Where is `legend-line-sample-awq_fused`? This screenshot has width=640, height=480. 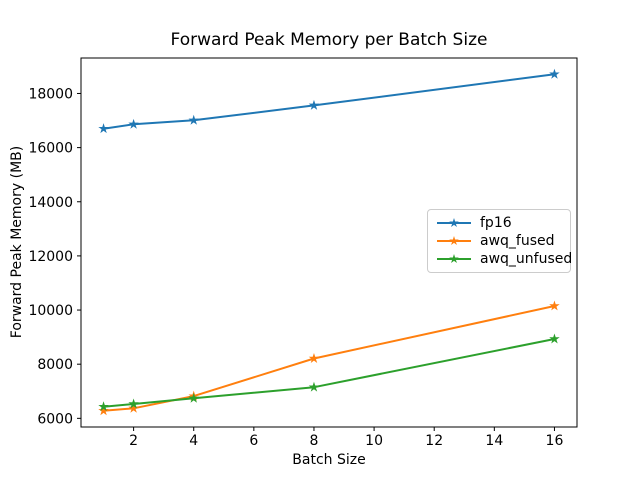 legend-line-sample-awq_fused is located at coordinates (454, 241).